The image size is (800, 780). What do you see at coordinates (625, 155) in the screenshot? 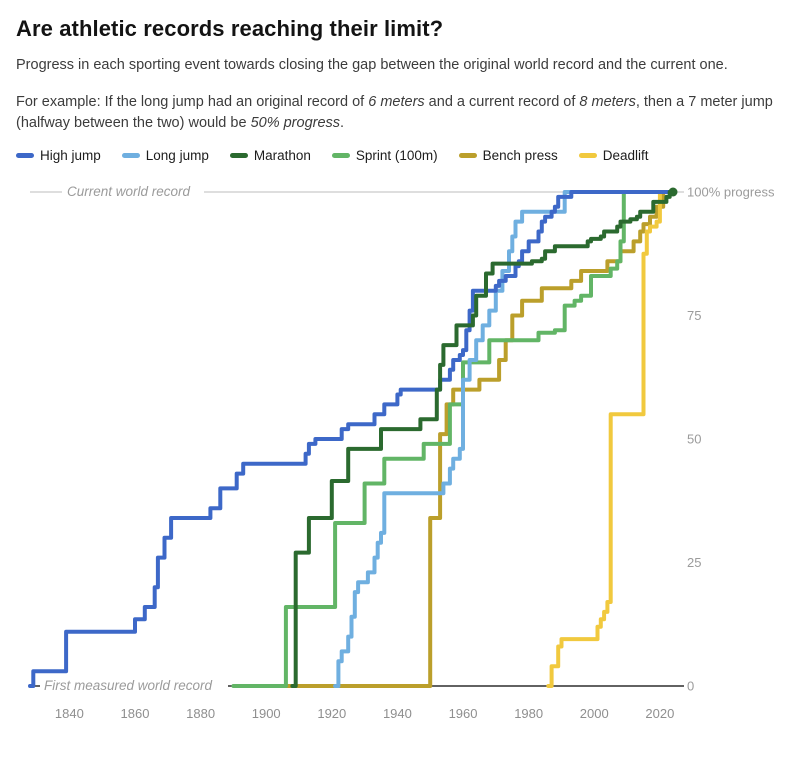
I see `legend-label-deadlift: Deadlift` at bounding box center [625, 155].